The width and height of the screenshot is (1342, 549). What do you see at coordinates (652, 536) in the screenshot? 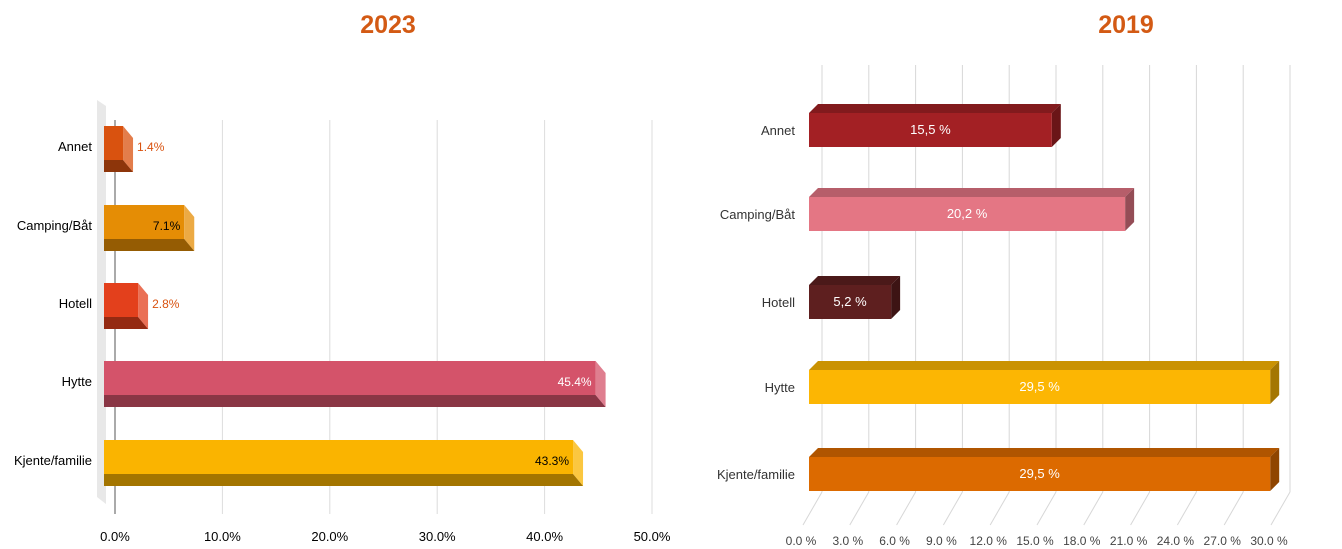
I see `left-x-tick: 50.0%` at bounding box center [652, 536].